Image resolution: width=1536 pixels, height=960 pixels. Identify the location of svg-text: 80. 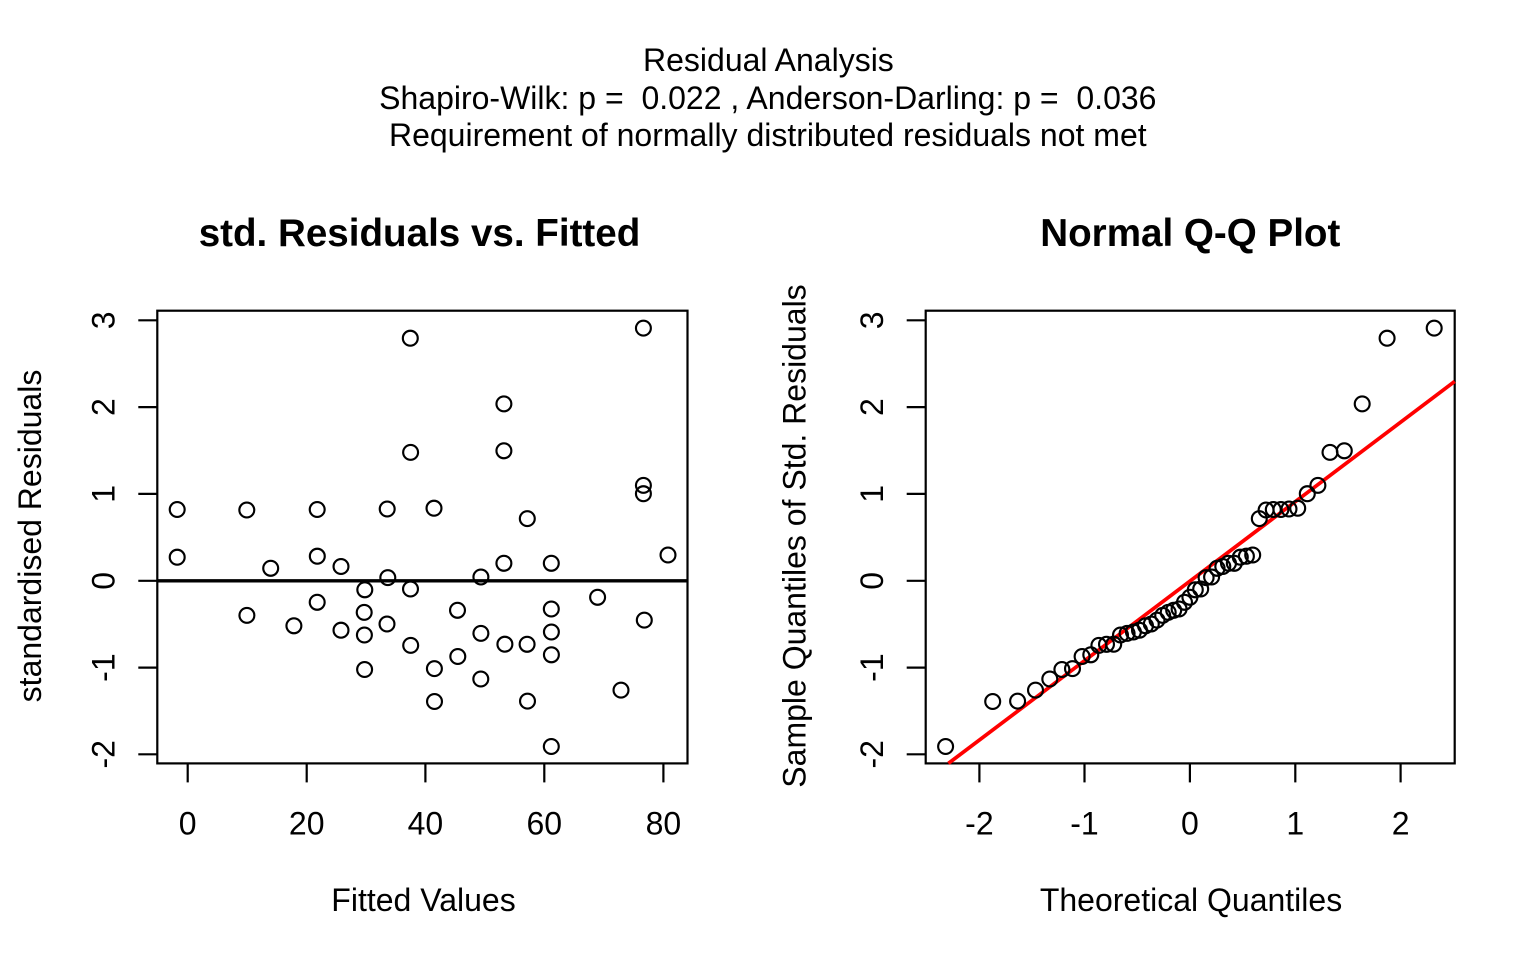
(664, 824).